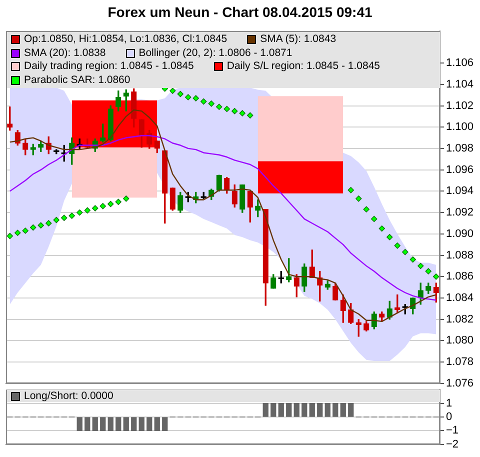  Describe the element at coordinates (449, 403) in the screenshot. I see `y-tick-label: 1` at that location.